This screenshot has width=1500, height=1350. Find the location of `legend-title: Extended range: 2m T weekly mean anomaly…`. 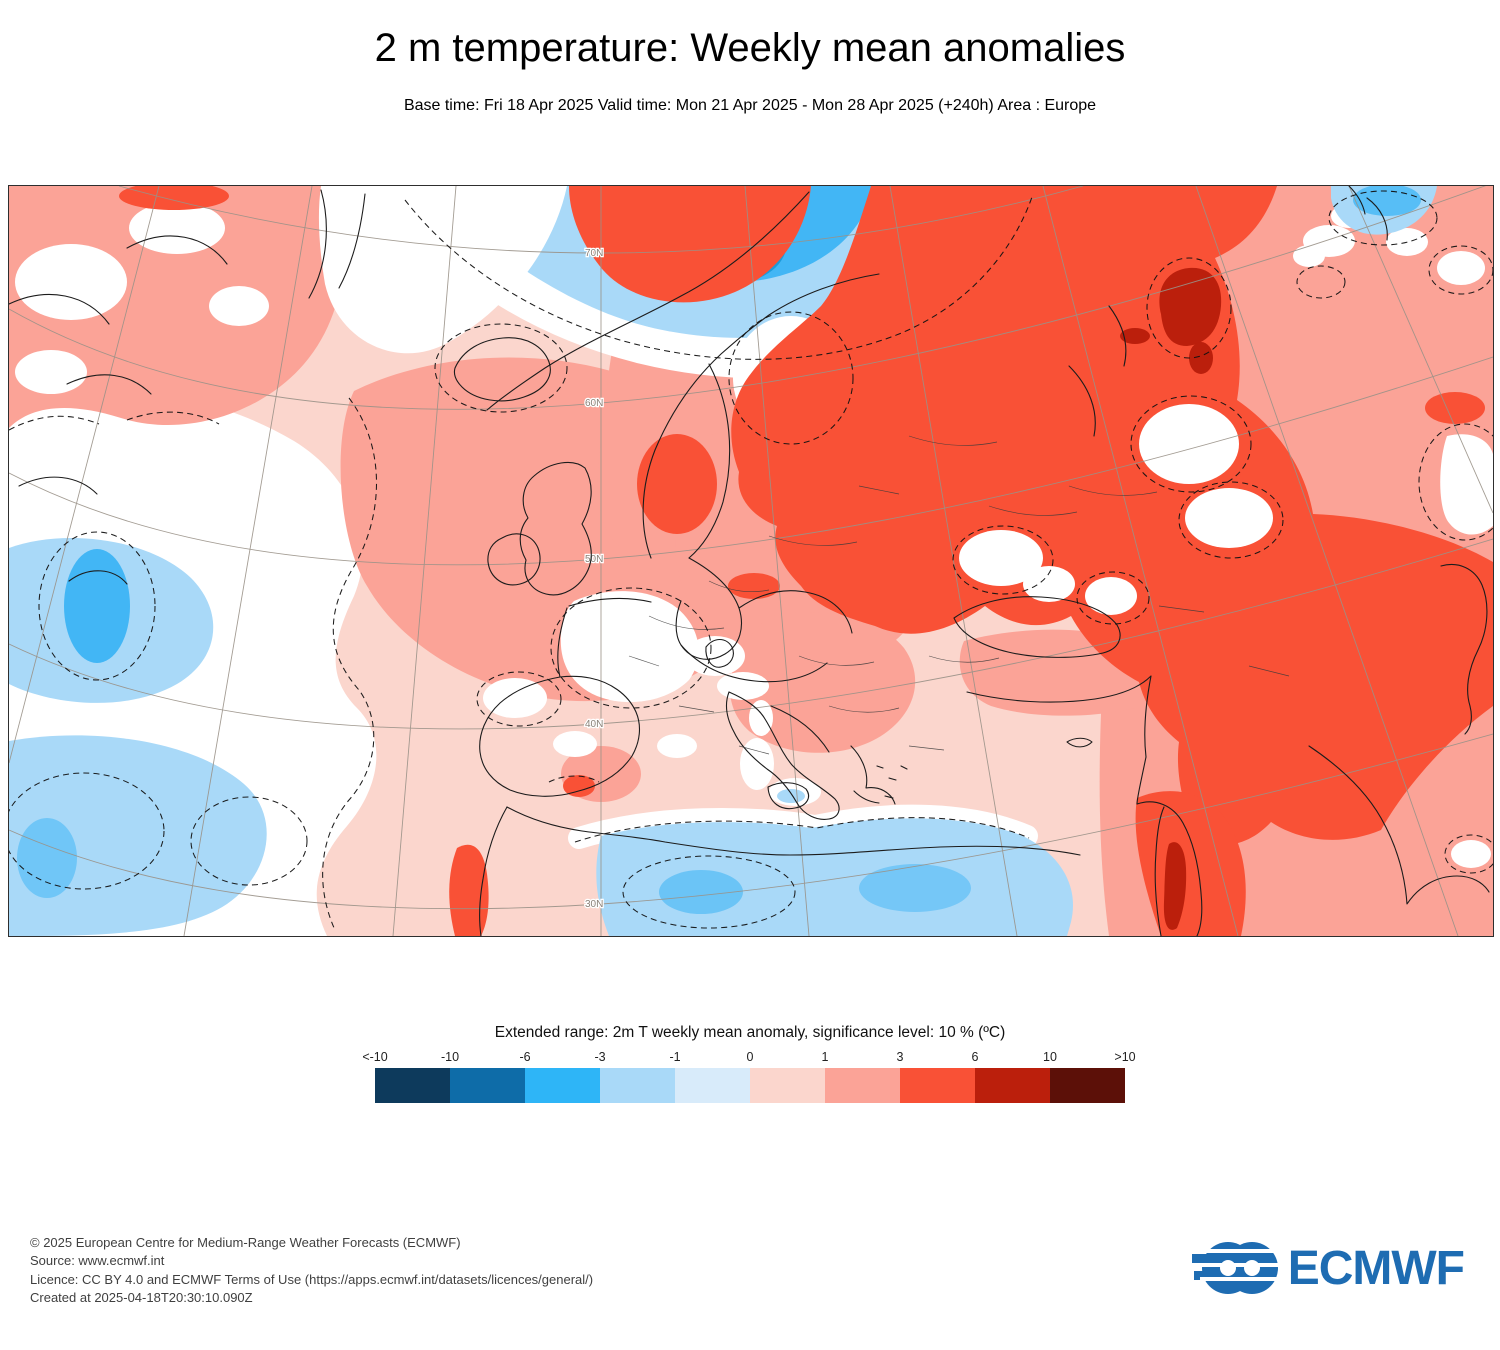

legend-title: Extended range: 2m T weekly mean anomaly… is located at coordinates (750, 1032).